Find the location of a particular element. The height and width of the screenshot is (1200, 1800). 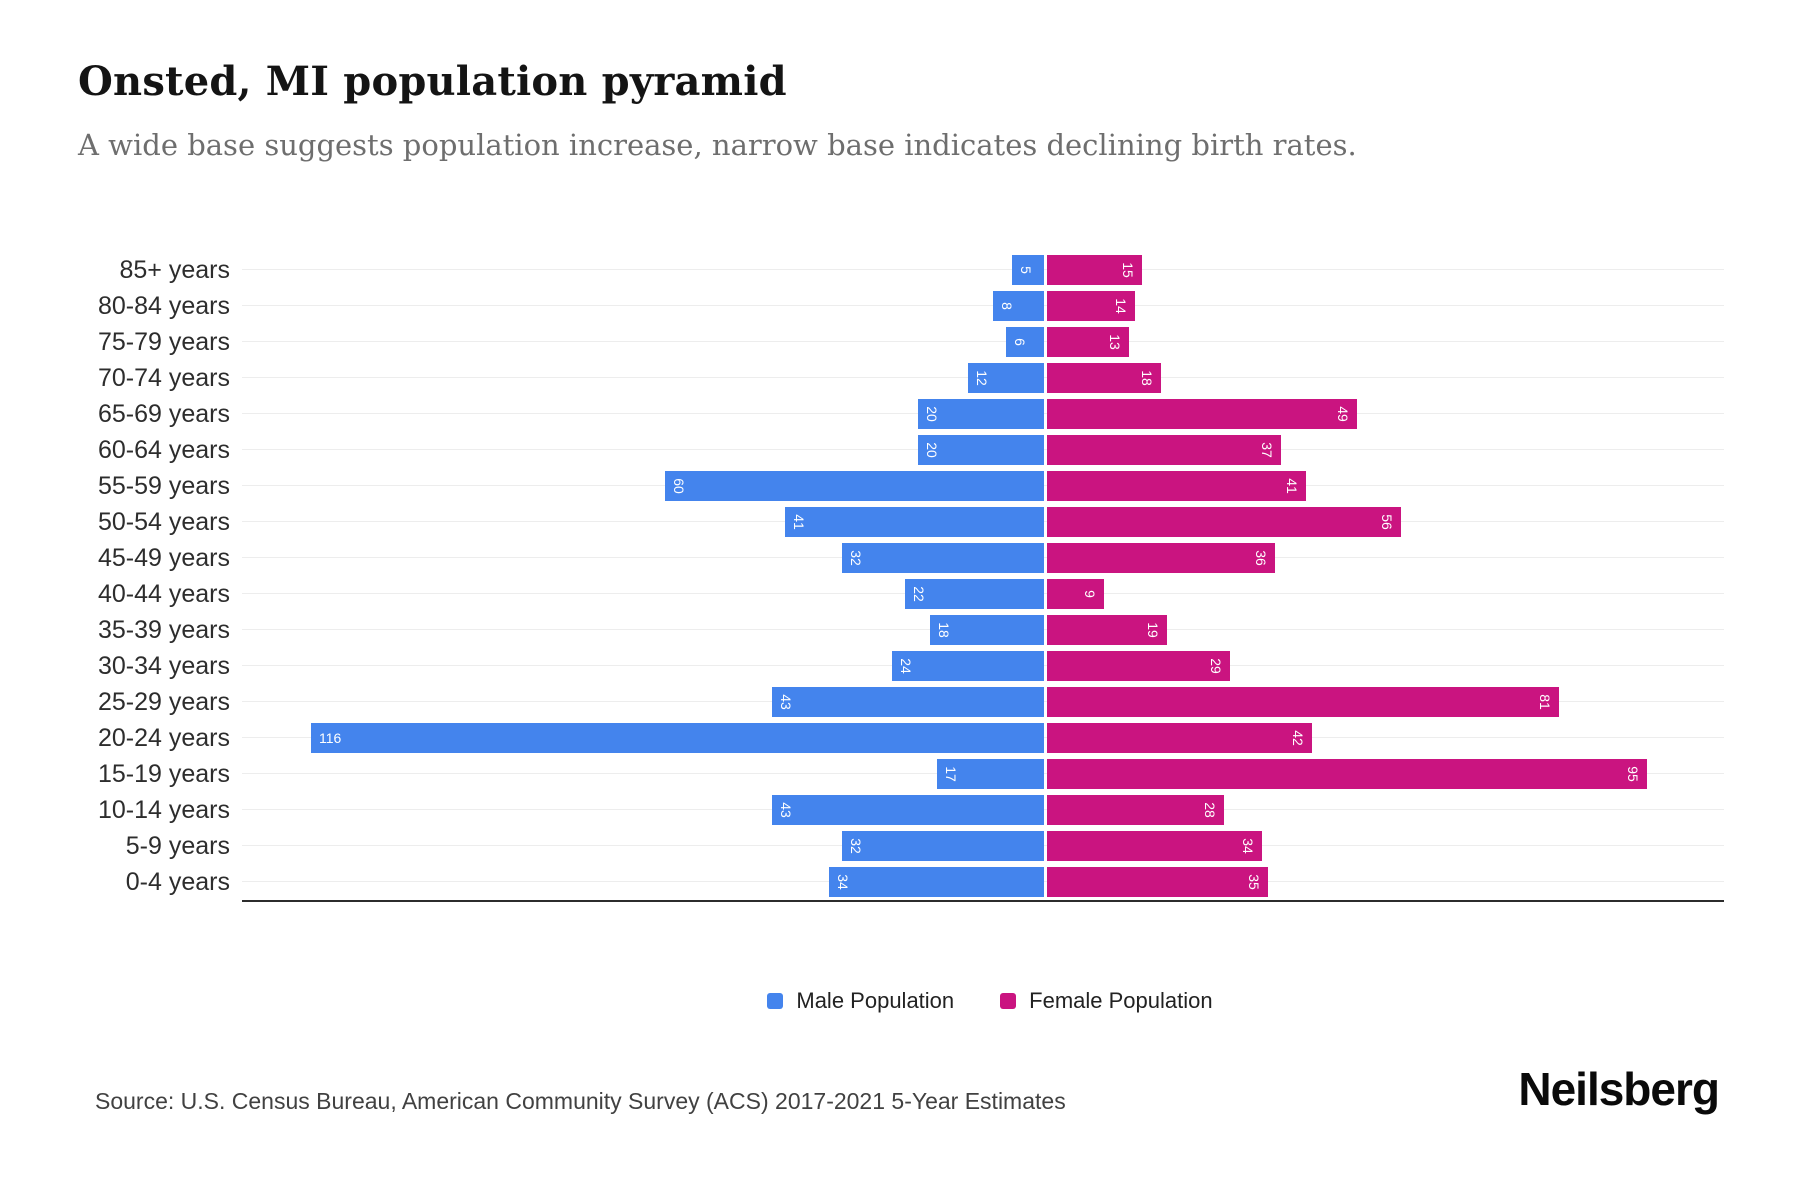

age-row: 5-9 years 32 34 is located at coordinates (902, 846).